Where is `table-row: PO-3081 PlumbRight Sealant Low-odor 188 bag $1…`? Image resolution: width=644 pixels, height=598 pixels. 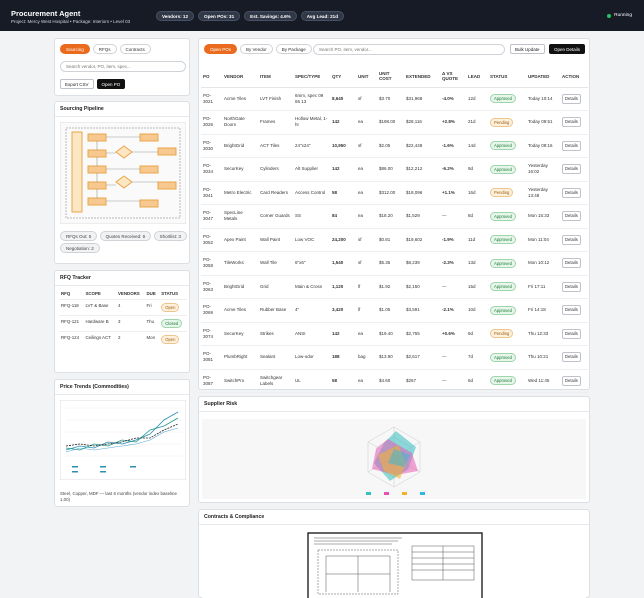
table-row: PO-3081 PlumbRight Sealant Low-odor 188 bag $1… is located at coordinates (394, 357).